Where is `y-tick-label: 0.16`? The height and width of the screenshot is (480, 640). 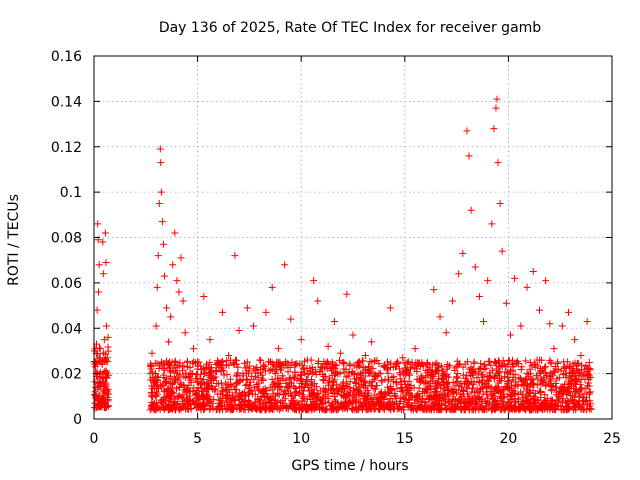
y-tick-label: 0.16 is located at coordinates (66, 57).